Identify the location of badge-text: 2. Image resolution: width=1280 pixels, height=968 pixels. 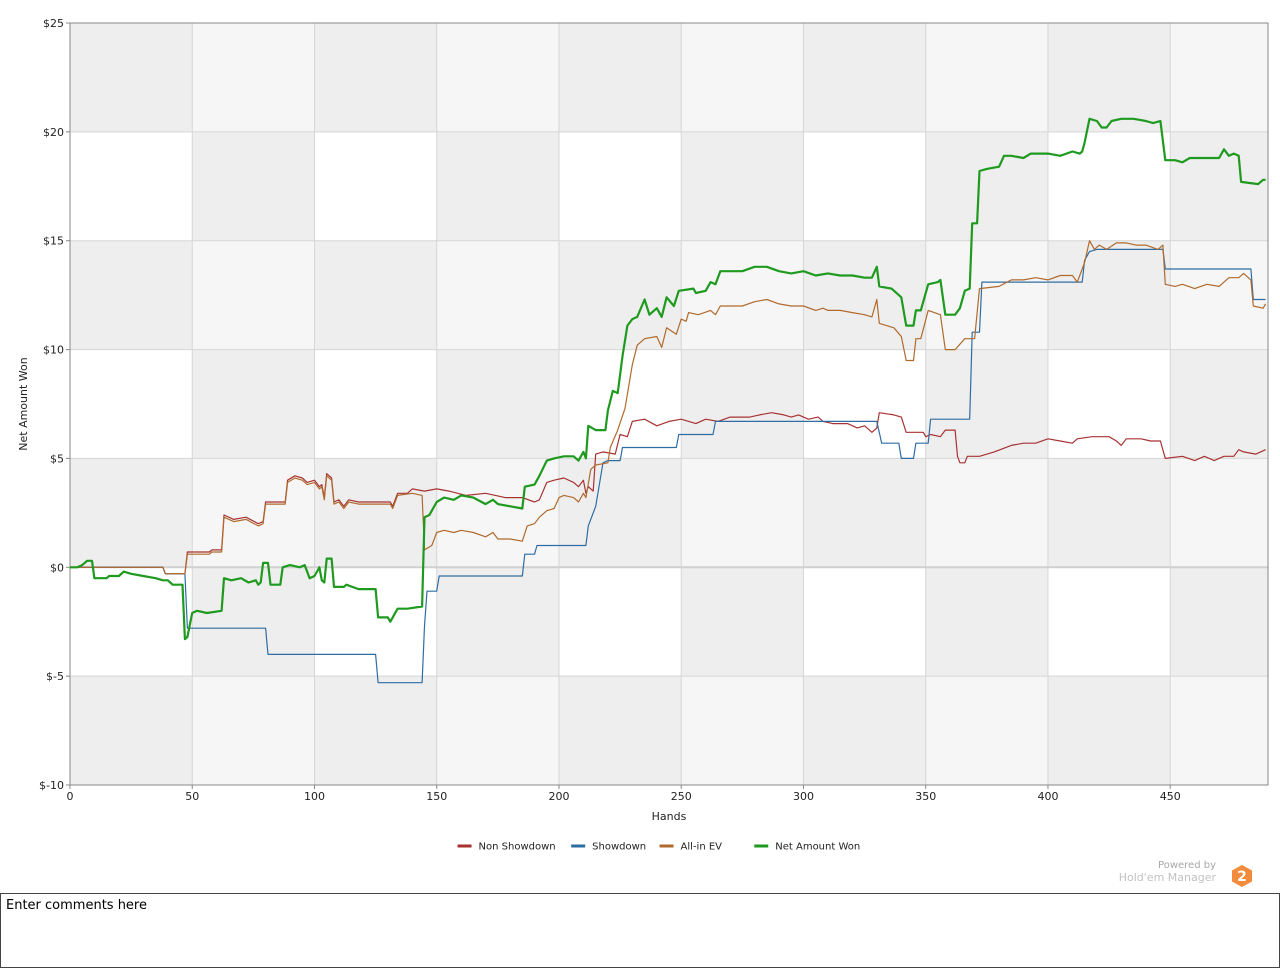
(1242, 877).